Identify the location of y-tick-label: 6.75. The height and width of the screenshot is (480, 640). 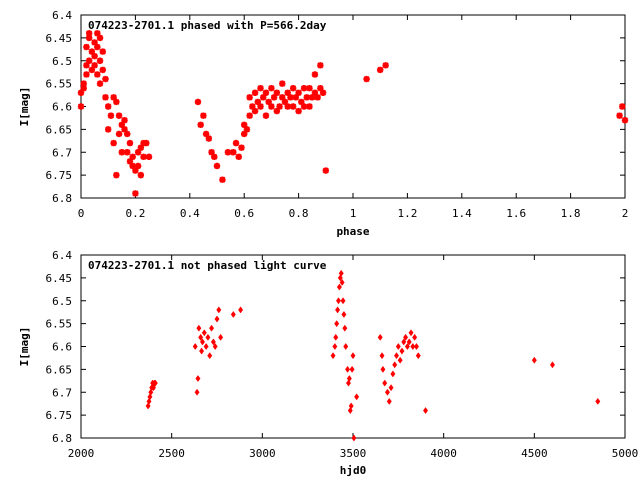
(59, 415).